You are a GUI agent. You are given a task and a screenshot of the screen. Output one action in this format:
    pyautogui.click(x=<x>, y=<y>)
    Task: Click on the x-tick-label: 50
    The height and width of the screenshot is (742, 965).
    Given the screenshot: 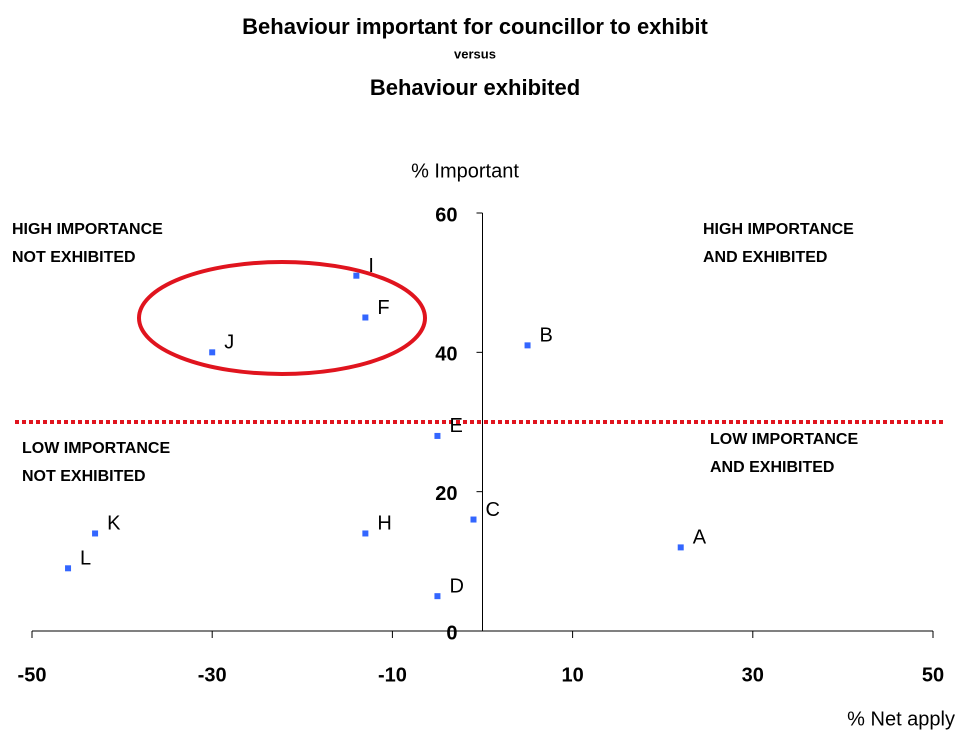 What is the action you would take?
    pyautogui.click(x=933, y=675)
    